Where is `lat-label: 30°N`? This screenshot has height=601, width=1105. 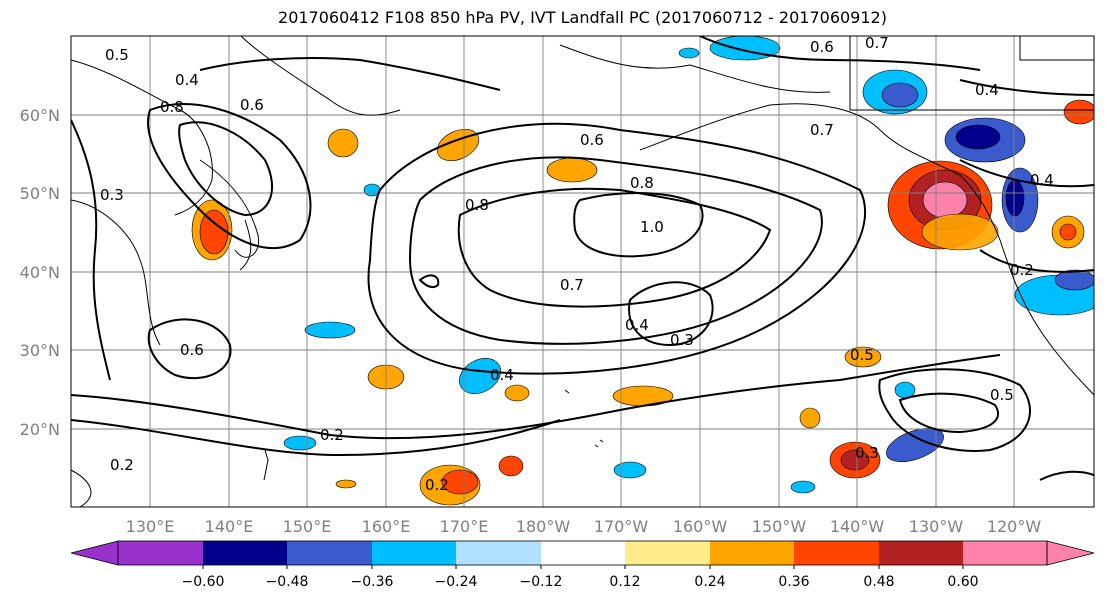 lat-label: 30°N is located at coordinates (40, 350).